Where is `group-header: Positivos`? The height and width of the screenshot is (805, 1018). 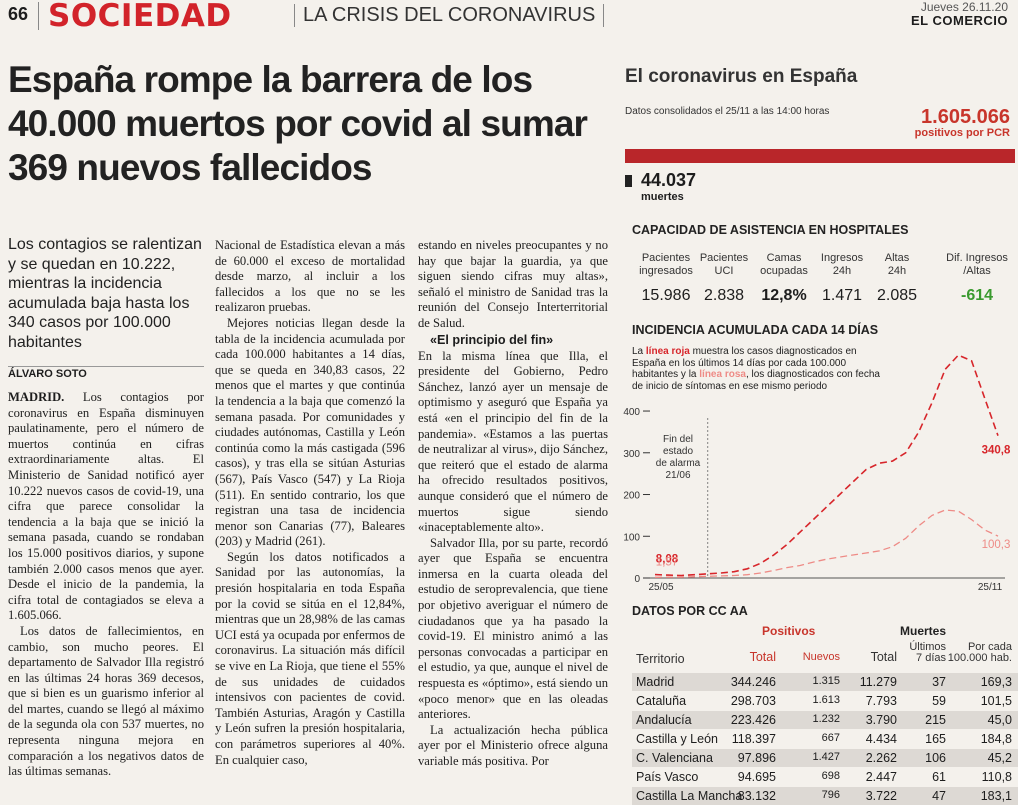 group-header: Positivos is located at coordinates (789, 631).